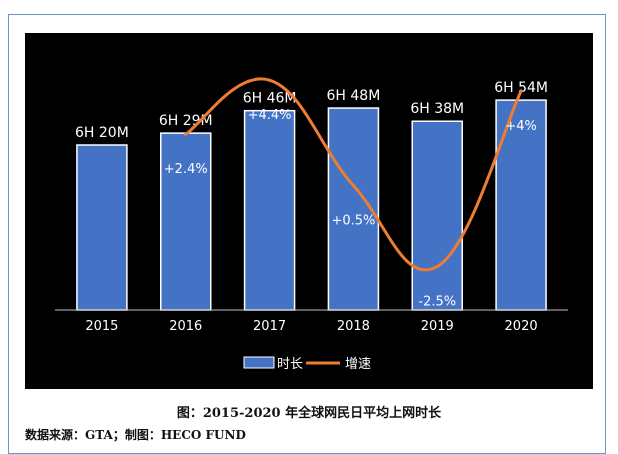 This screenshot has width=618, height=454. I want to click on legend-swatch-bar, so click(259, 362).